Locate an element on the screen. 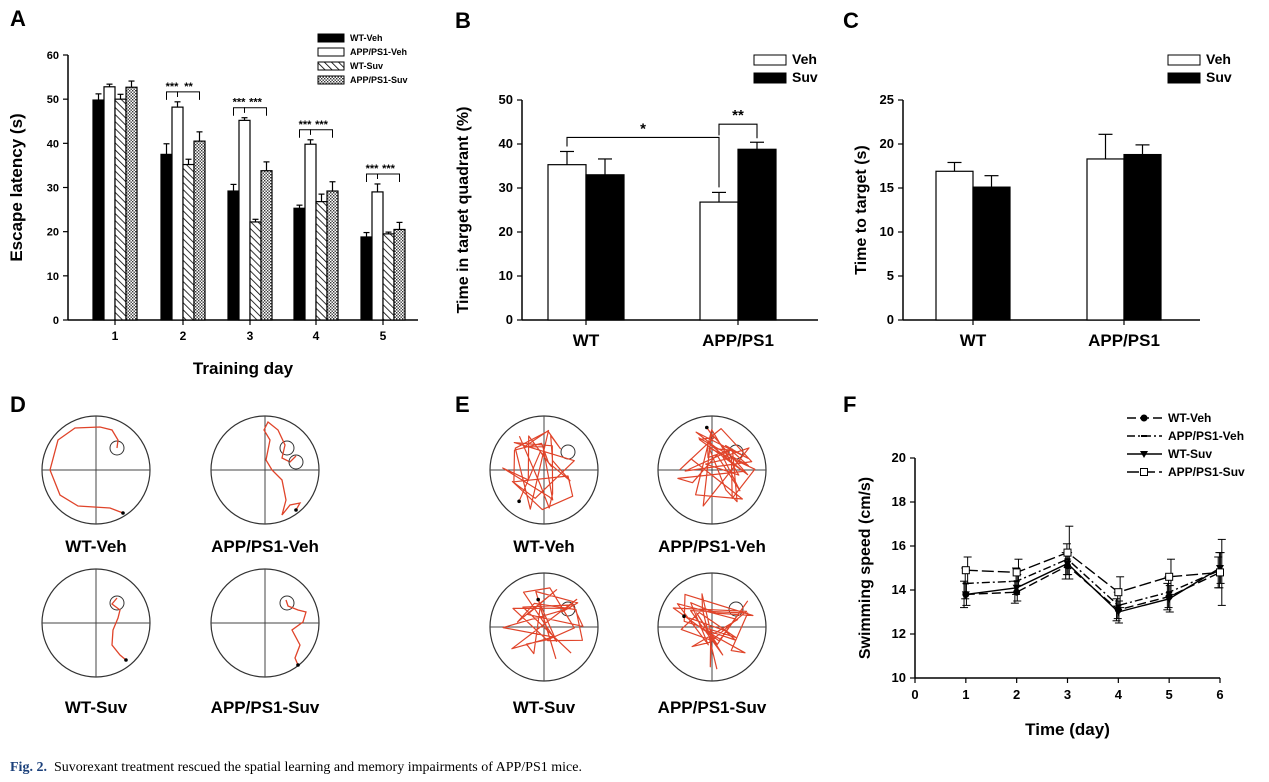 The image size is (1269, 782). pool-label-app-ps1-suv: APP/PS1-Suv is located at coordinates (712, 707).